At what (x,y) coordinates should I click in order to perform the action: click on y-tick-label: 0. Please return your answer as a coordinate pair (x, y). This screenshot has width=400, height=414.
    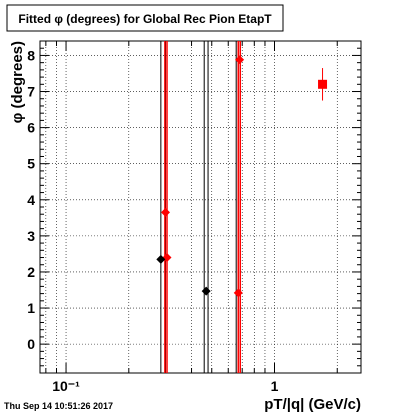
    Looking at the image, I should click on (31, 344).